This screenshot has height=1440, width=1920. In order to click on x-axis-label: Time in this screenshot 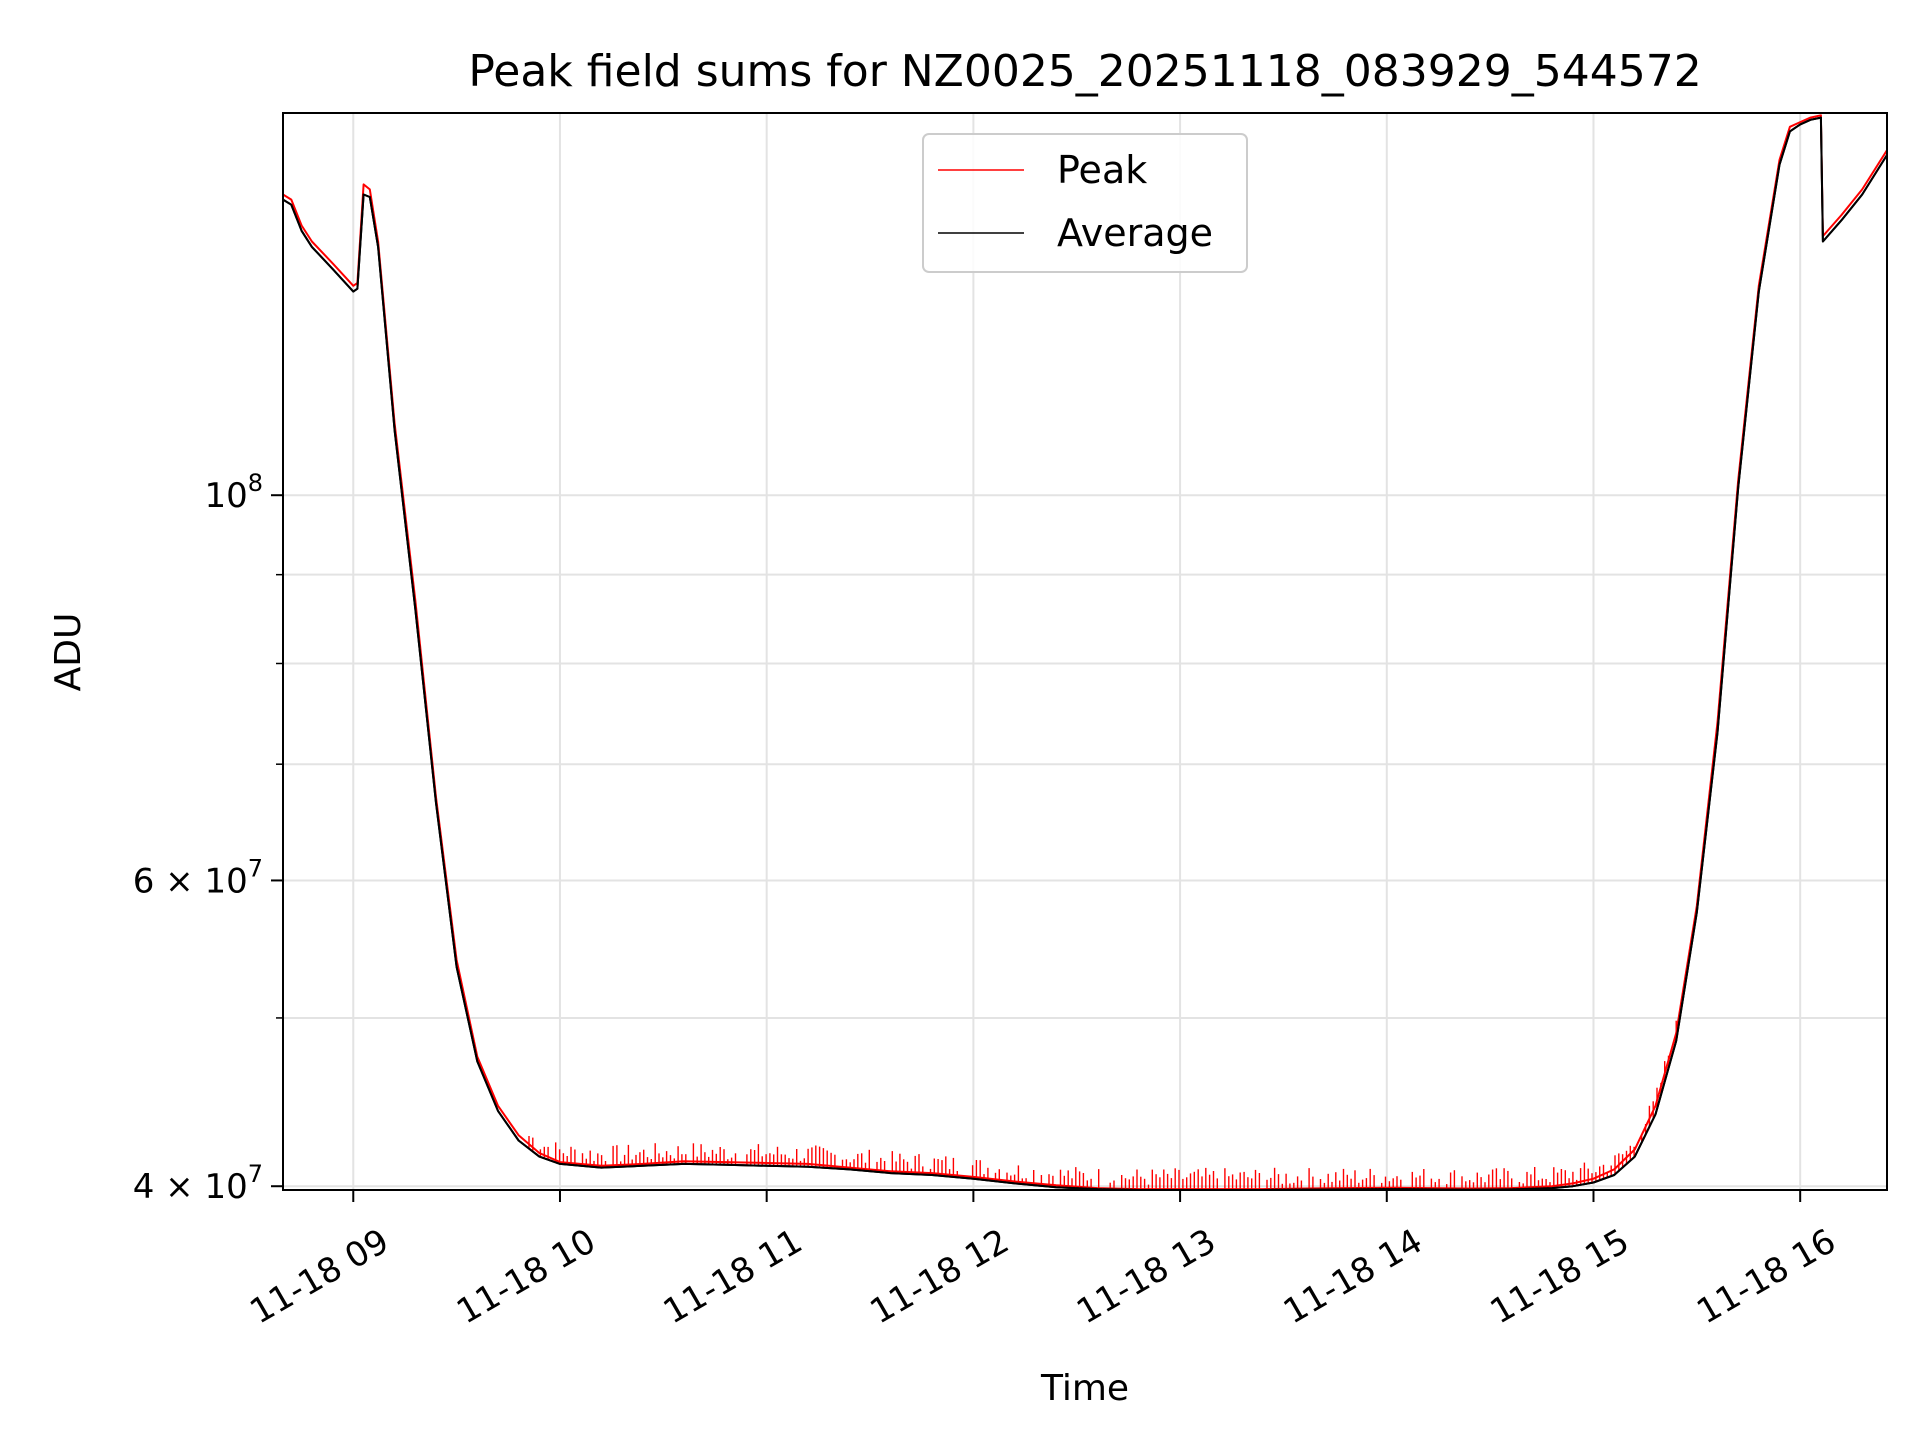, I will do `click(1084, 1388)`.